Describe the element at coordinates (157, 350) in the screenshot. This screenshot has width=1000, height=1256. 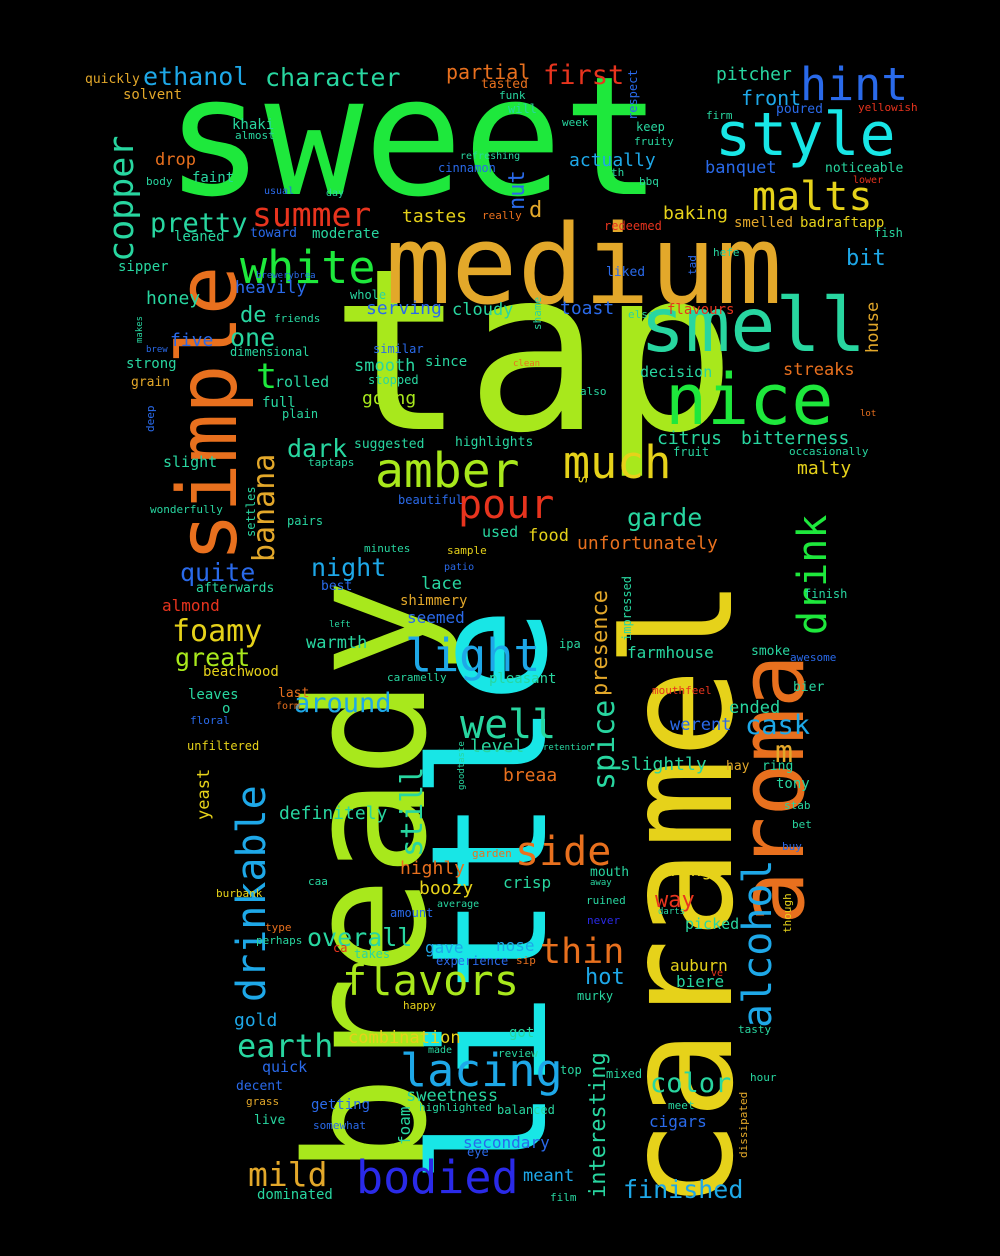
I see `word-brew: brew` at that location.